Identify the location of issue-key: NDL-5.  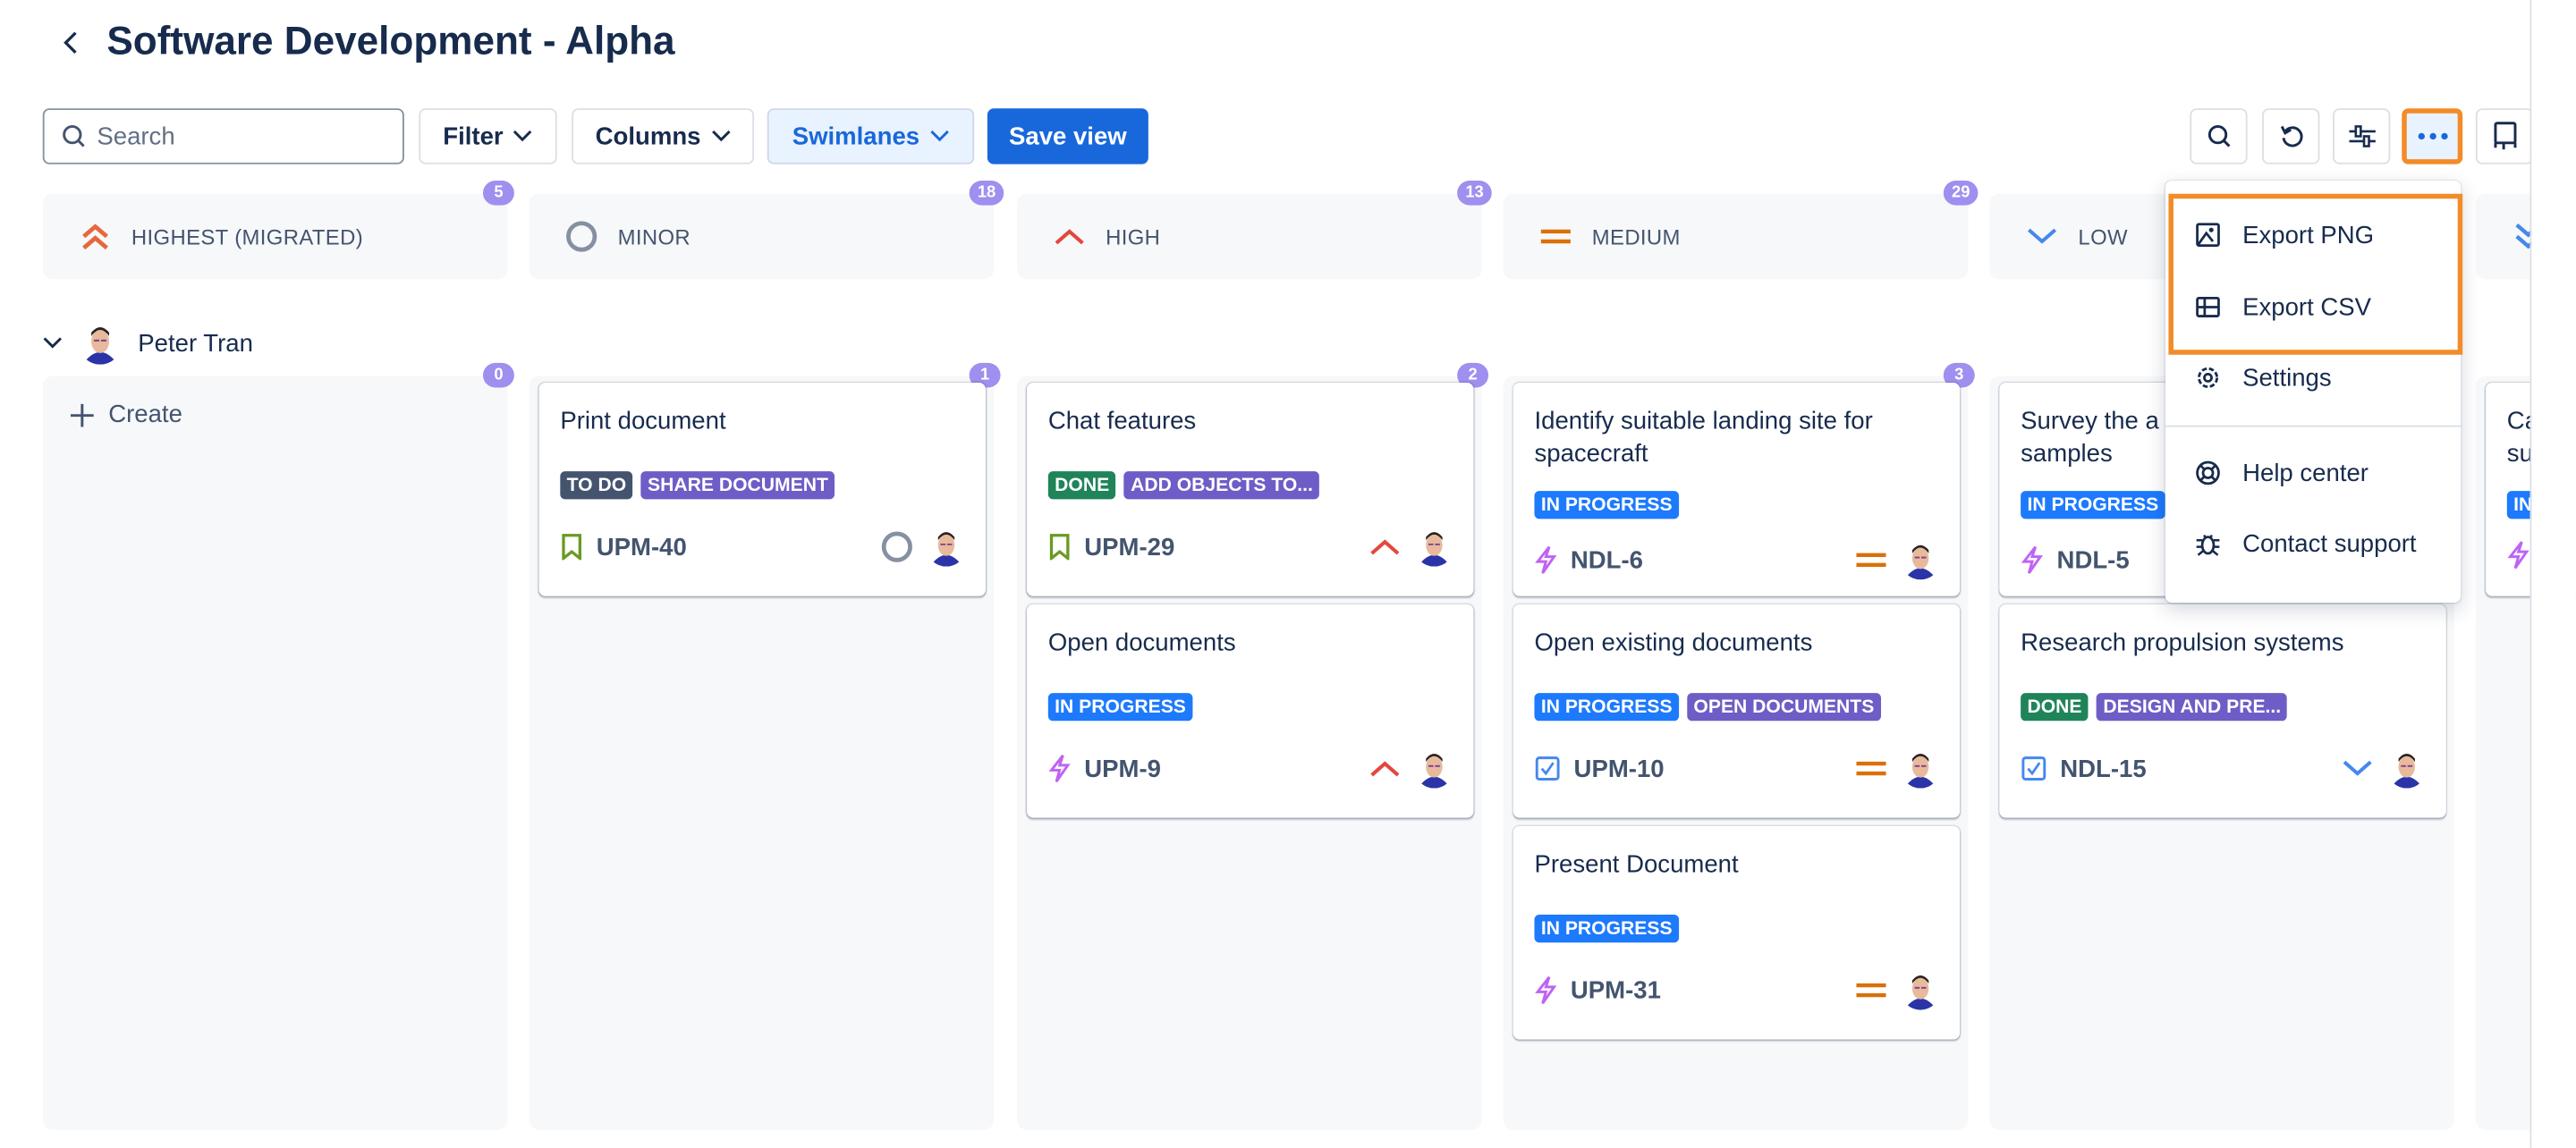
(2093, 559).